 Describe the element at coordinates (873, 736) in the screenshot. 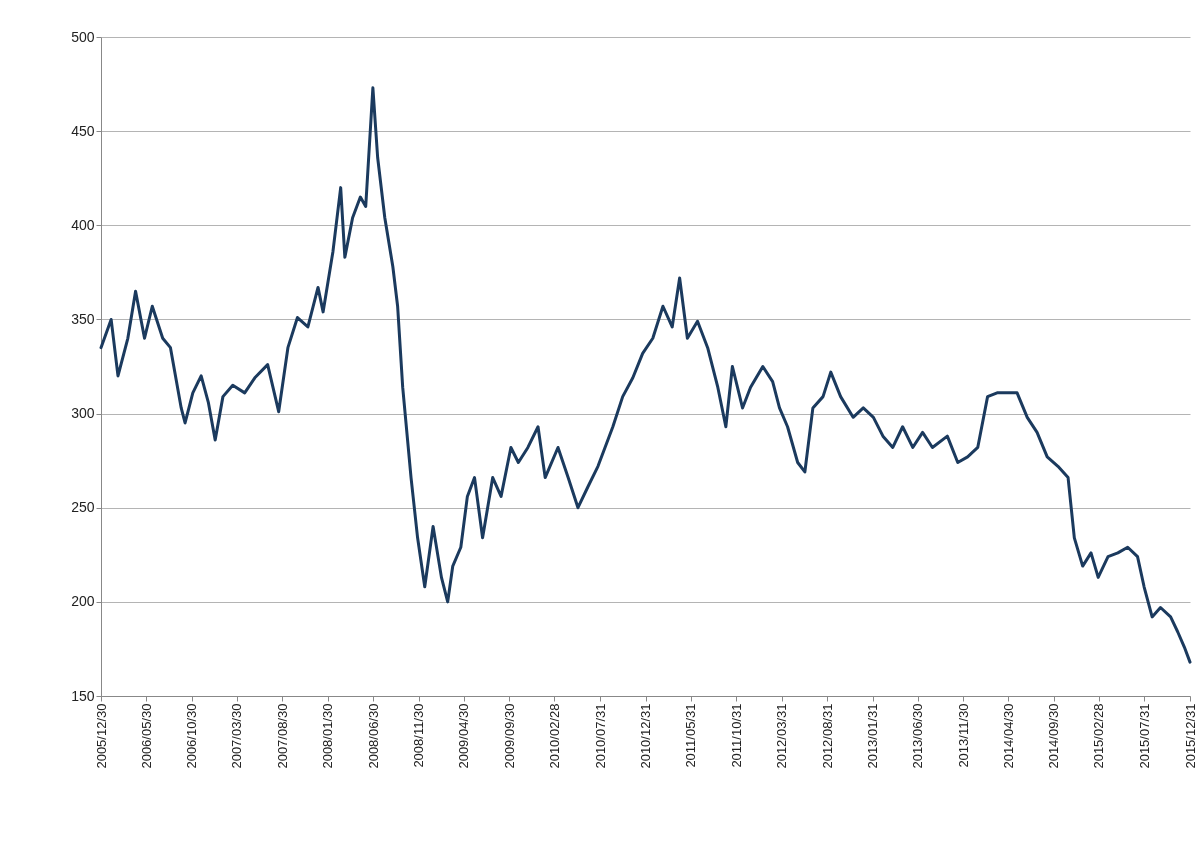

I see `x-tick-label: 2013/01/31` at that location.